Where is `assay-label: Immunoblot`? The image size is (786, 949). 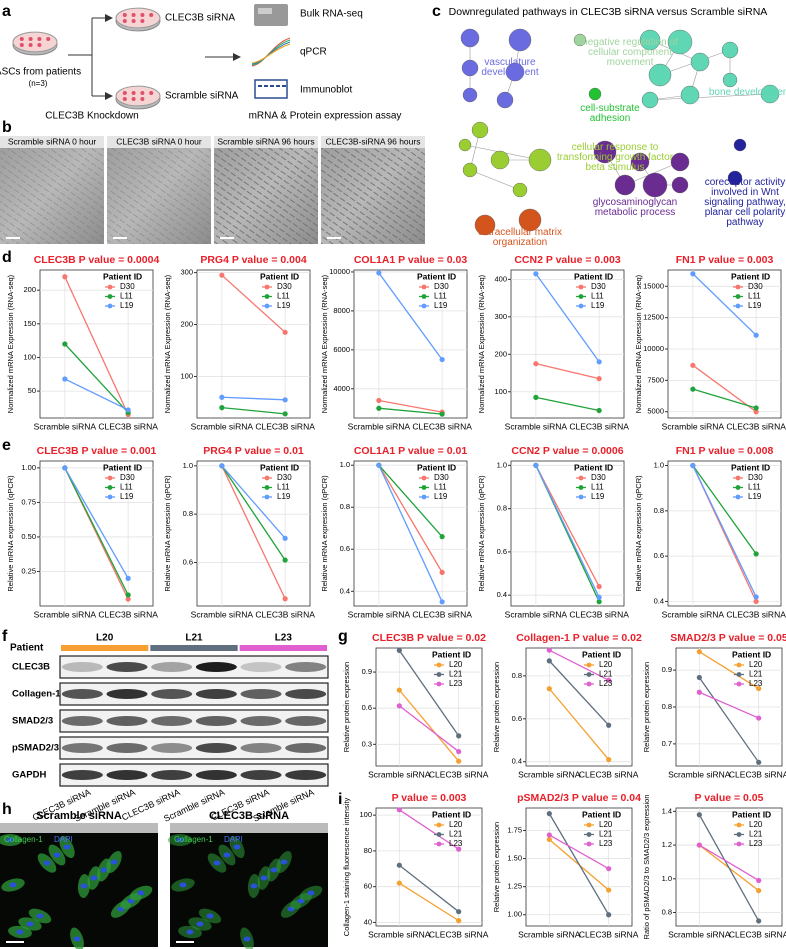
assay-label: Immunoblot is located at coordinates (326, 90).